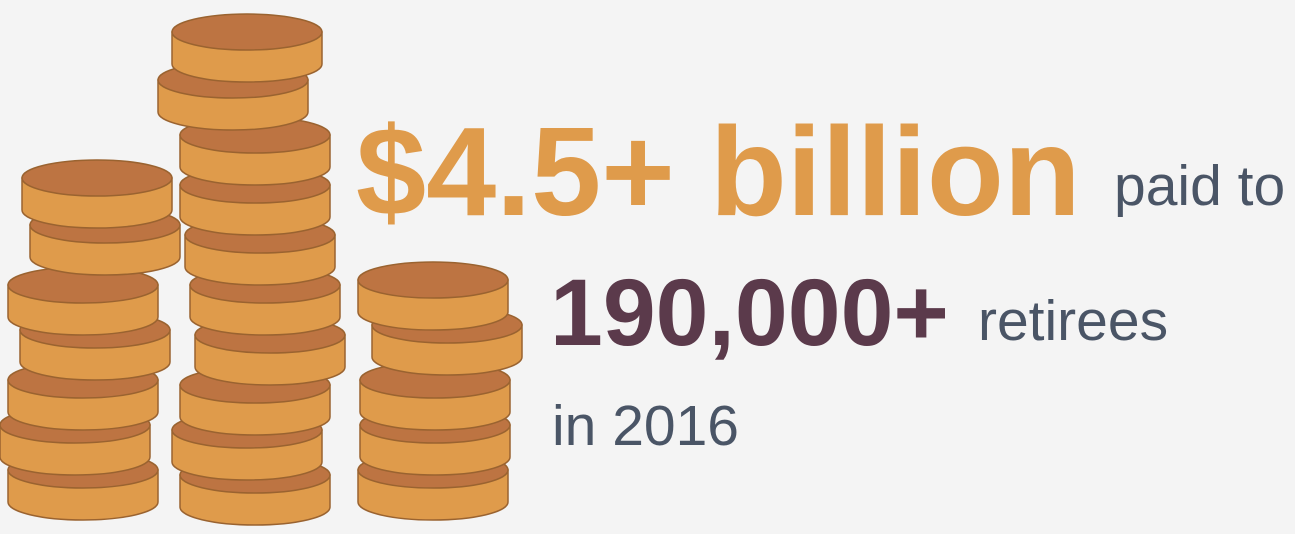 The height and width of the screenshot is (534, 1295). Describe the element at coordinates (749, 313) in the screenshot. I see `count: 190,000+` at that location.